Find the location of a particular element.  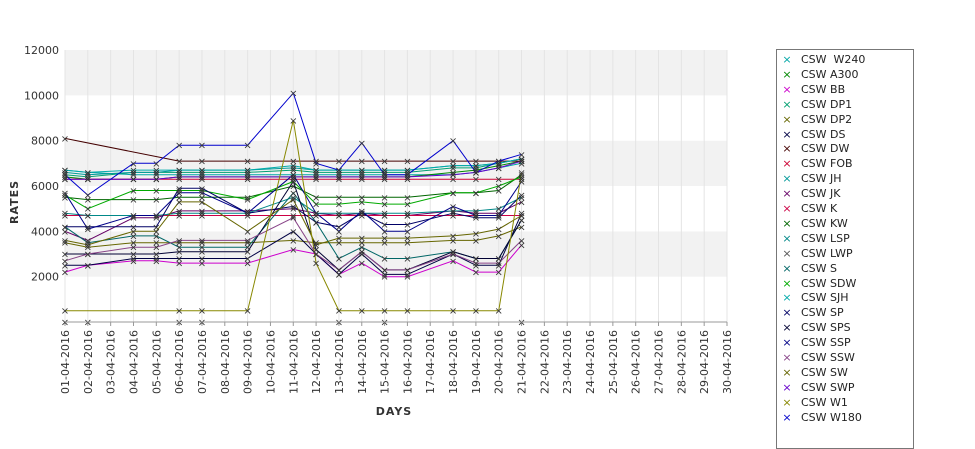

x-tick-label: 05-04-2016 is located at coordinates (156, 362).